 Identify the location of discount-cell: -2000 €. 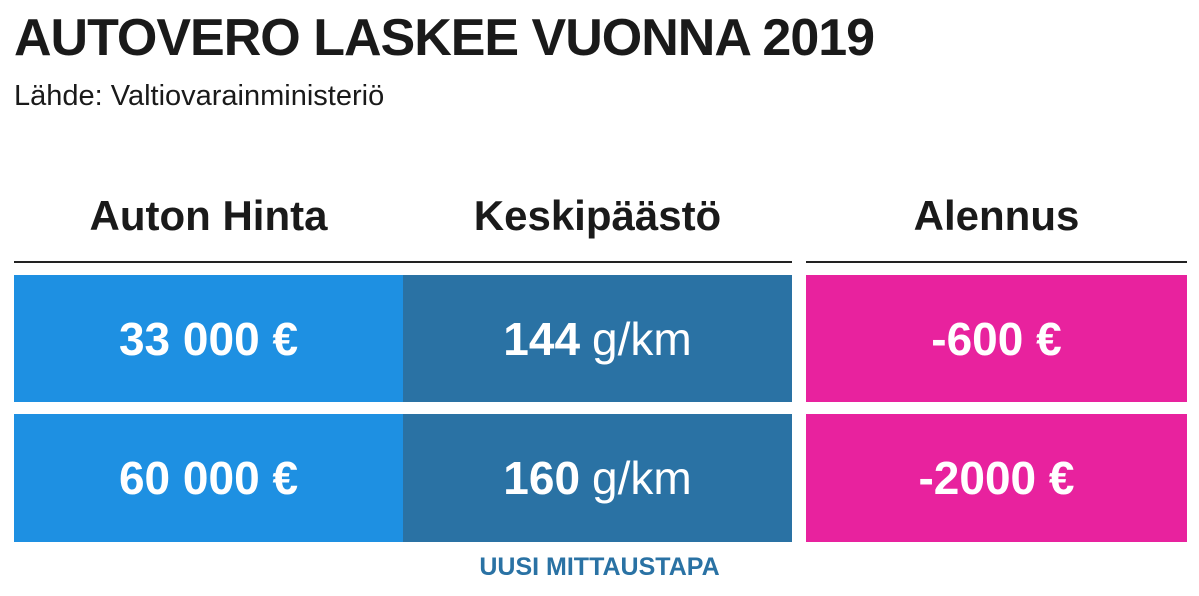
(996, 478).